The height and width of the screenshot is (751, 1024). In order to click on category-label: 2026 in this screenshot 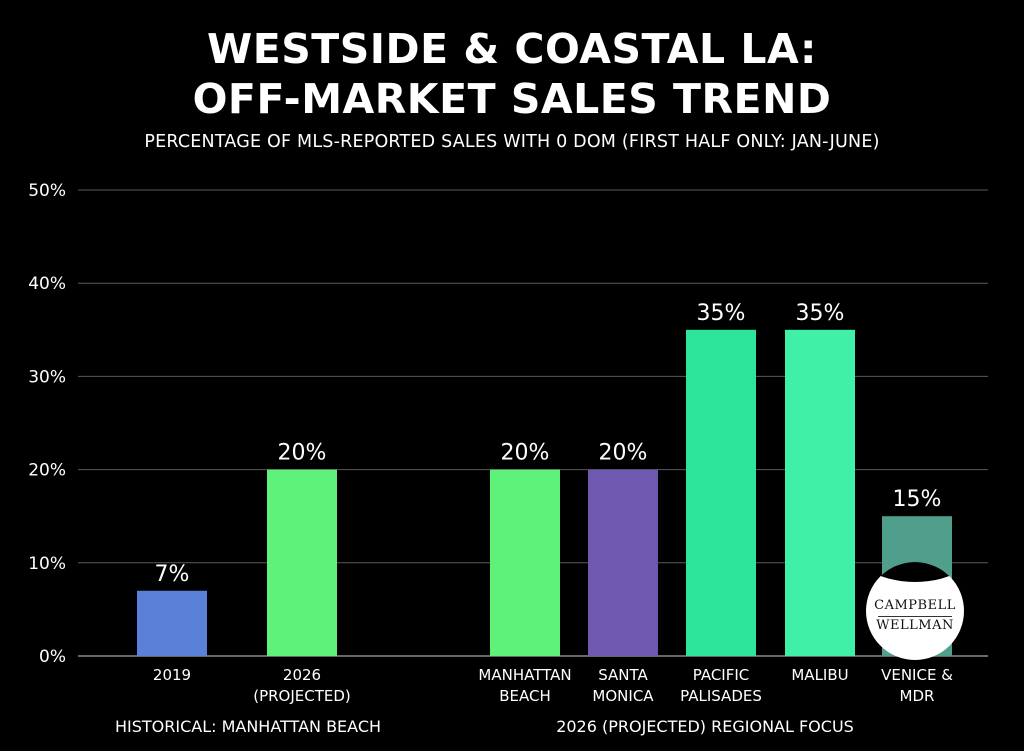, I will do `click(302, 675)`.